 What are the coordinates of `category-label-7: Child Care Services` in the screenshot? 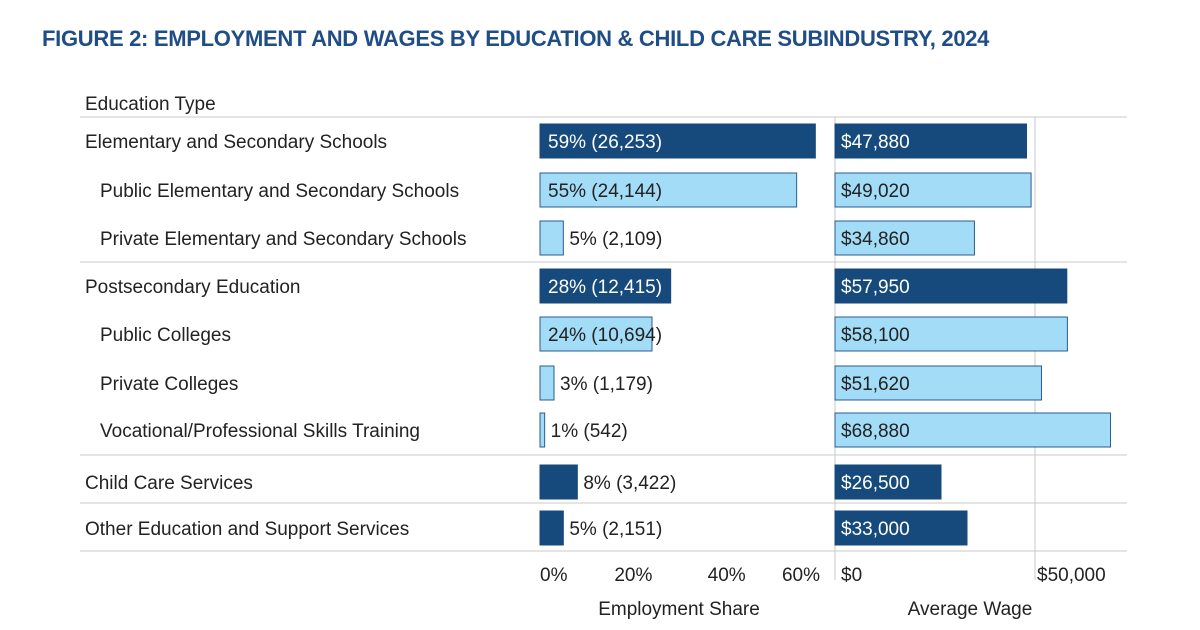 It's located at (169, 483).